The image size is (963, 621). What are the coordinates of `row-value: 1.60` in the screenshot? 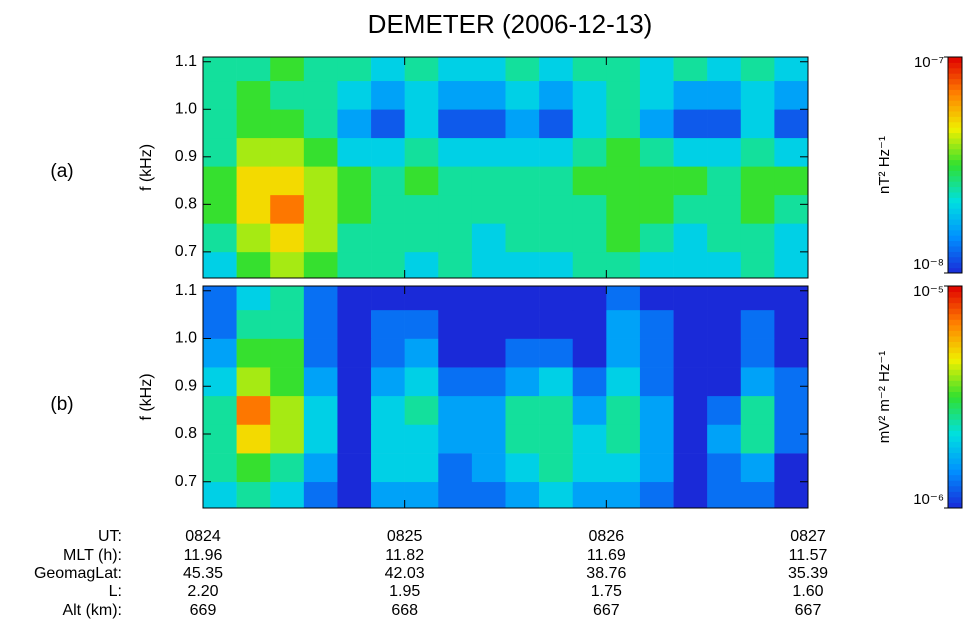 It's located at (807, 591).